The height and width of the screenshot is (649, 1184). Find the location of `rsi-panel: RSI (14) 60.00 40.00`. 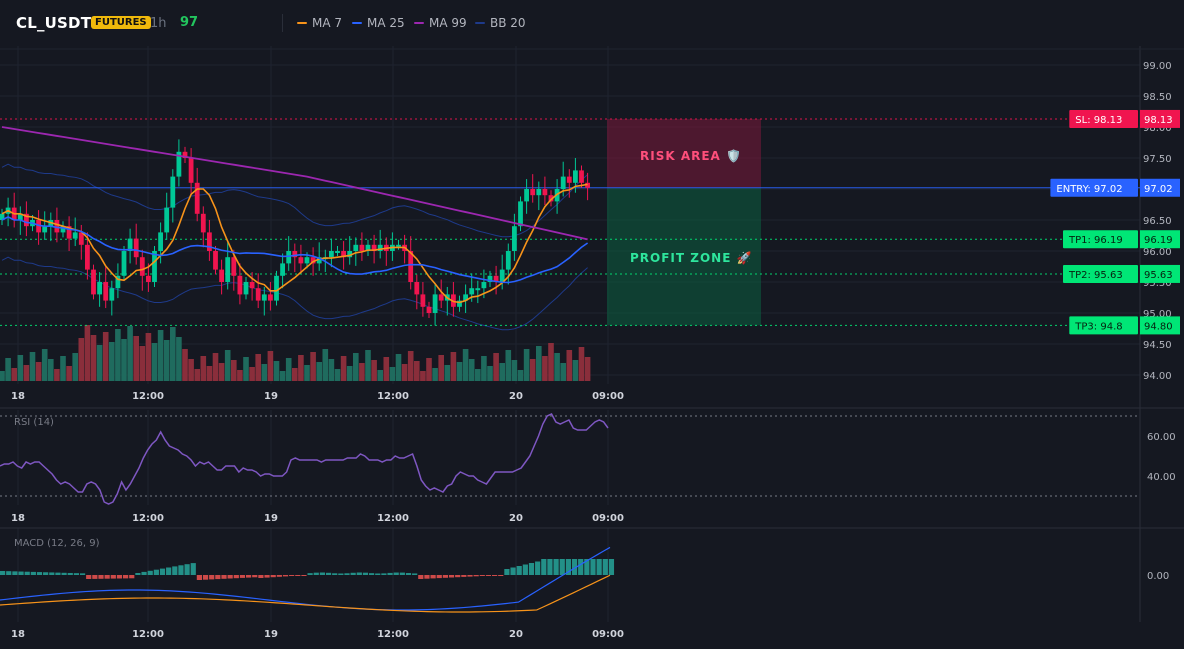

rsi-panel: RSI (14) 60.00 40.00 is located at coordinates (588, 459).